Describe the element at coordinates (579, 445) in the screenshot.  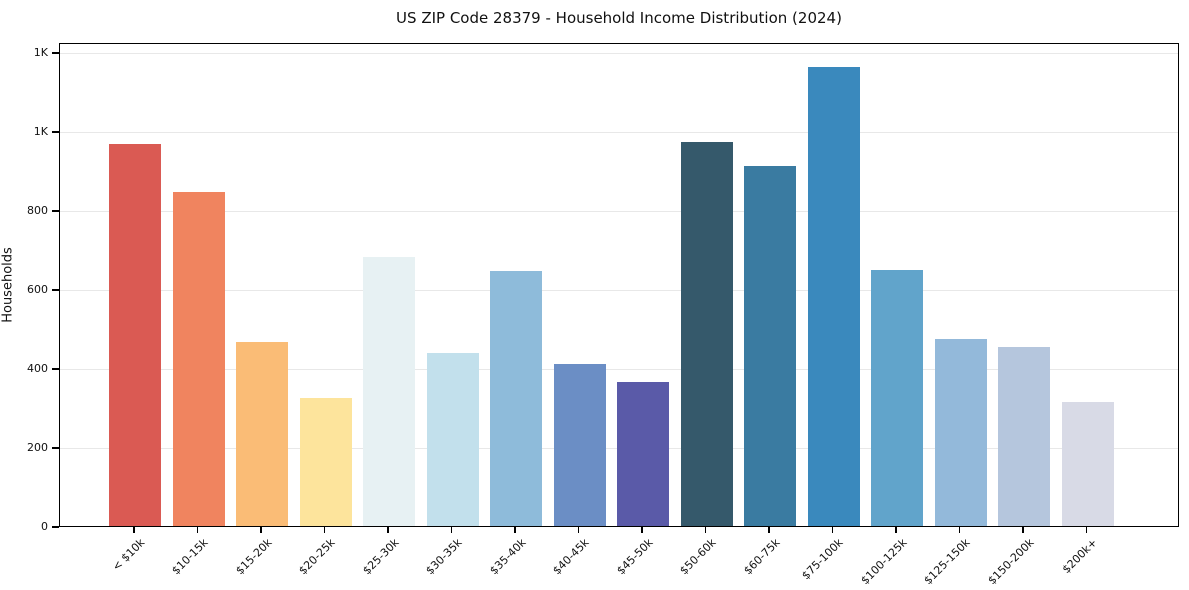
I see `bar-$40-45k` at that location.